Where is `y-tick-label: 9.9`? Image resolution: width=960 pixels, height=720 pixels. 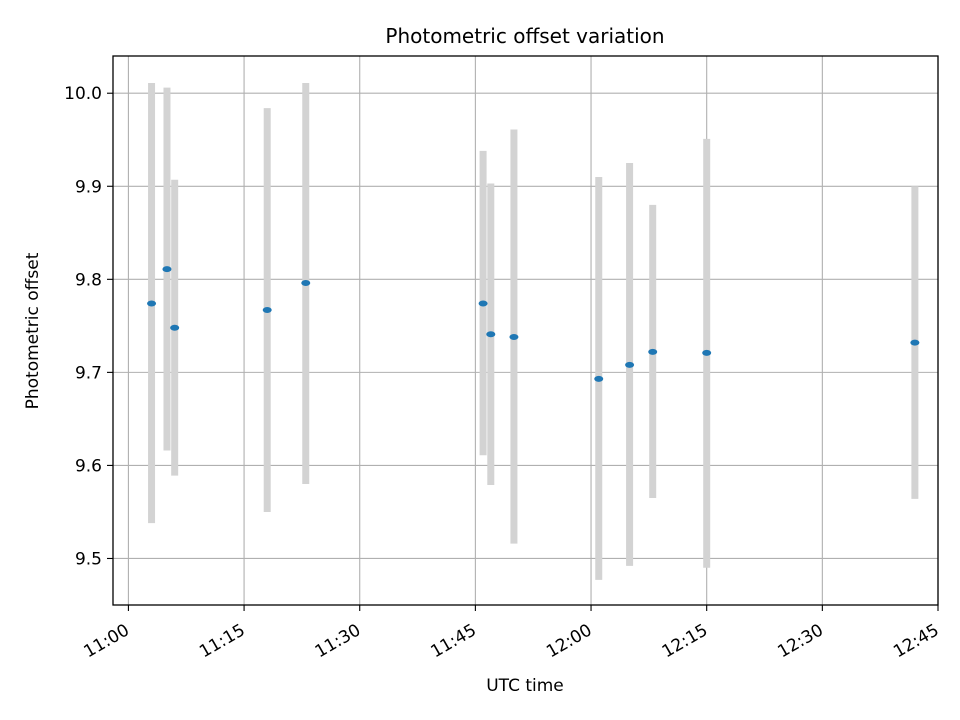 y-tick-label: 9.9 is located at coordinates (88, 187).